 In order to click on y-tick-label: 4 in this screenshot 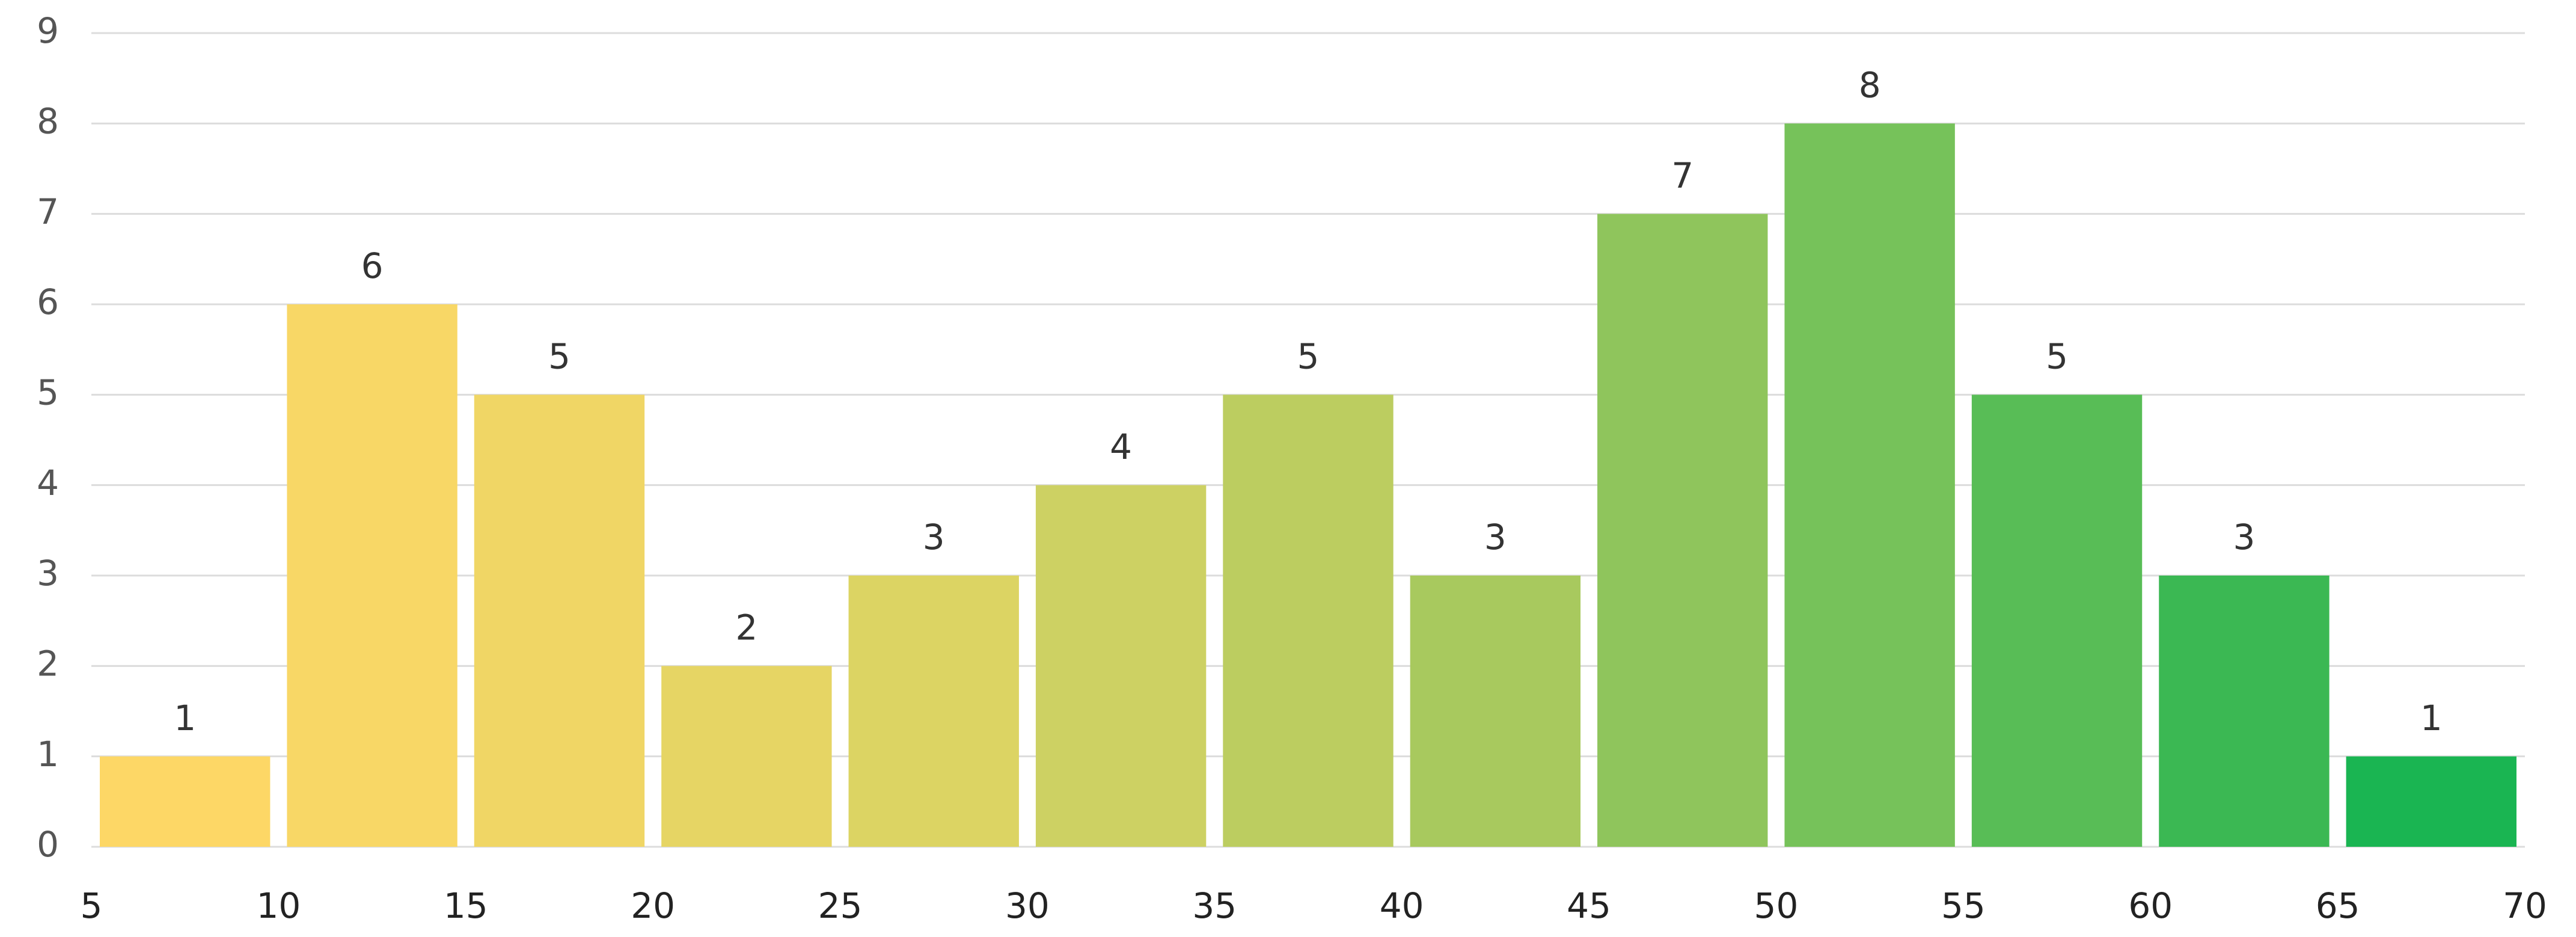, I will do `click(48, 482)`.